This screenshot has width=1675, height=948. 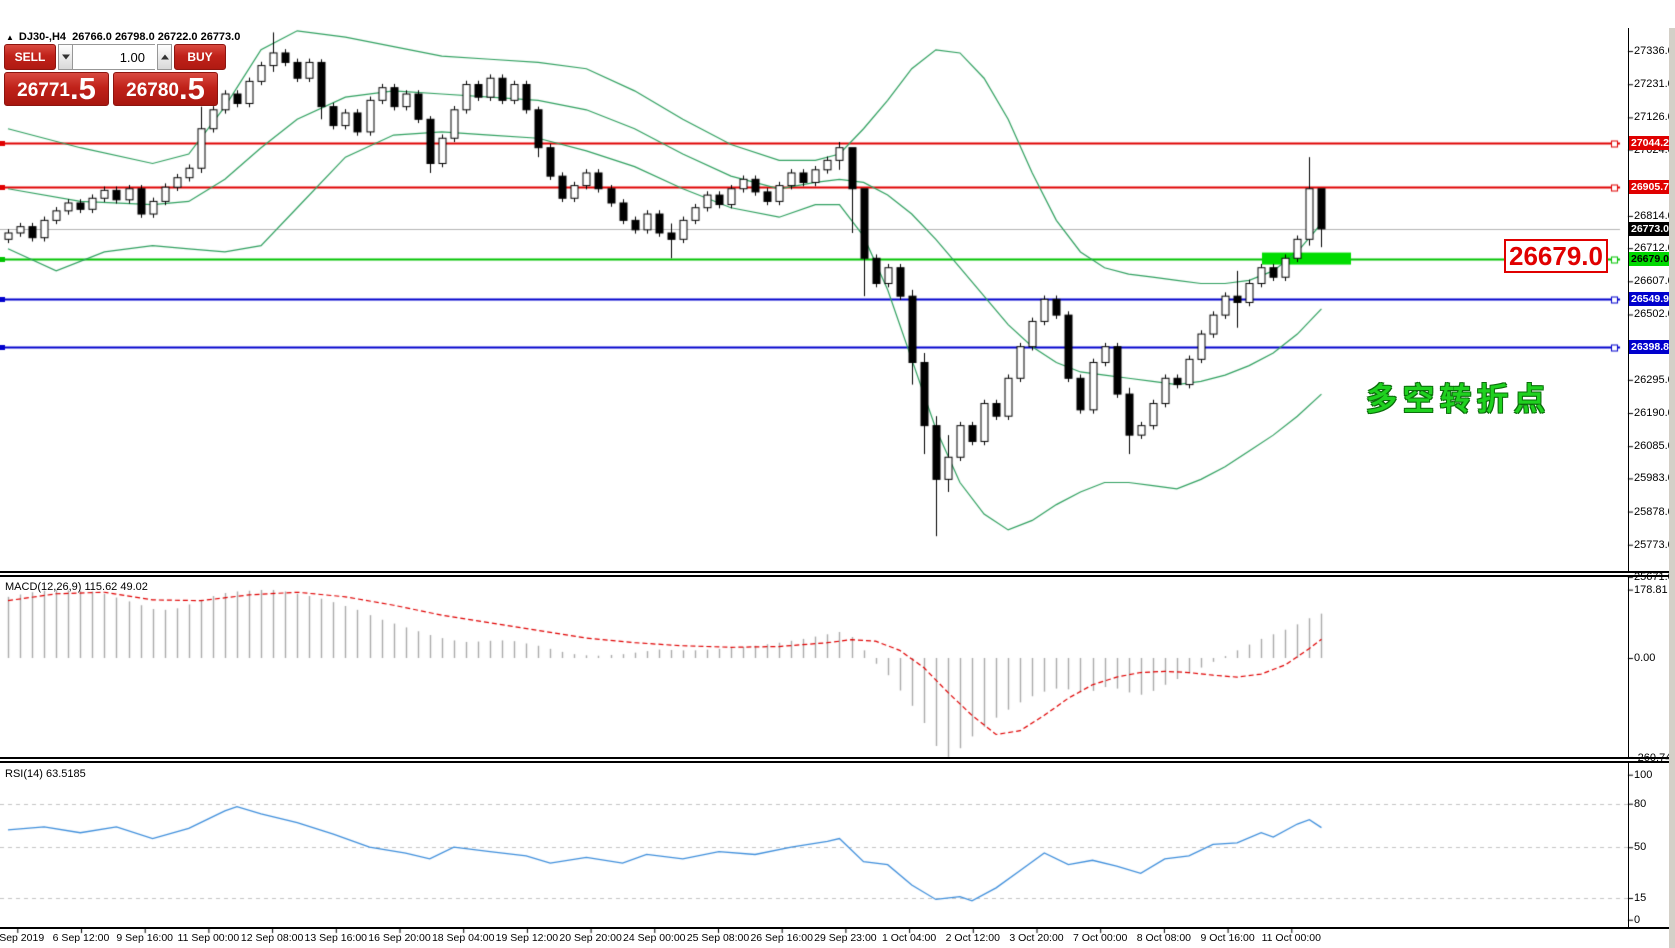 I want to click on volume-decrease-button, so click(x=65, y=57).